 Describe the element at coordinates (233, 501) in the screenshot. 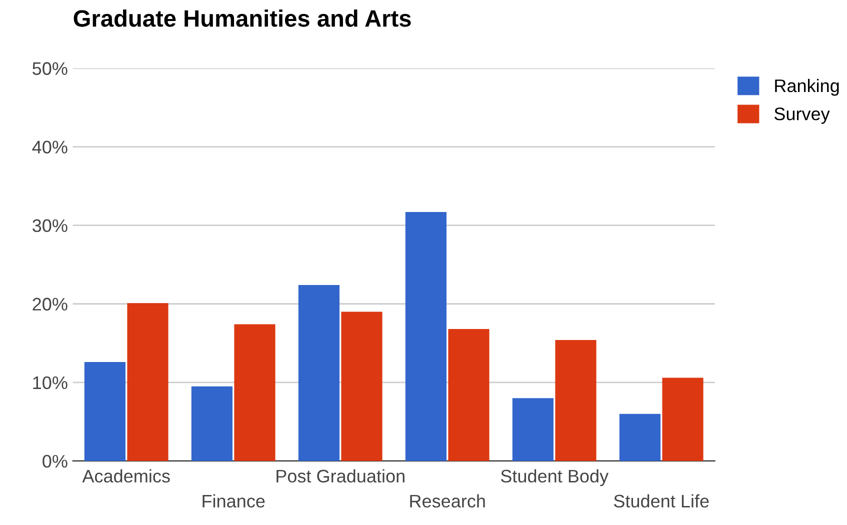

I see `x-tick-label: Finance` at that location.